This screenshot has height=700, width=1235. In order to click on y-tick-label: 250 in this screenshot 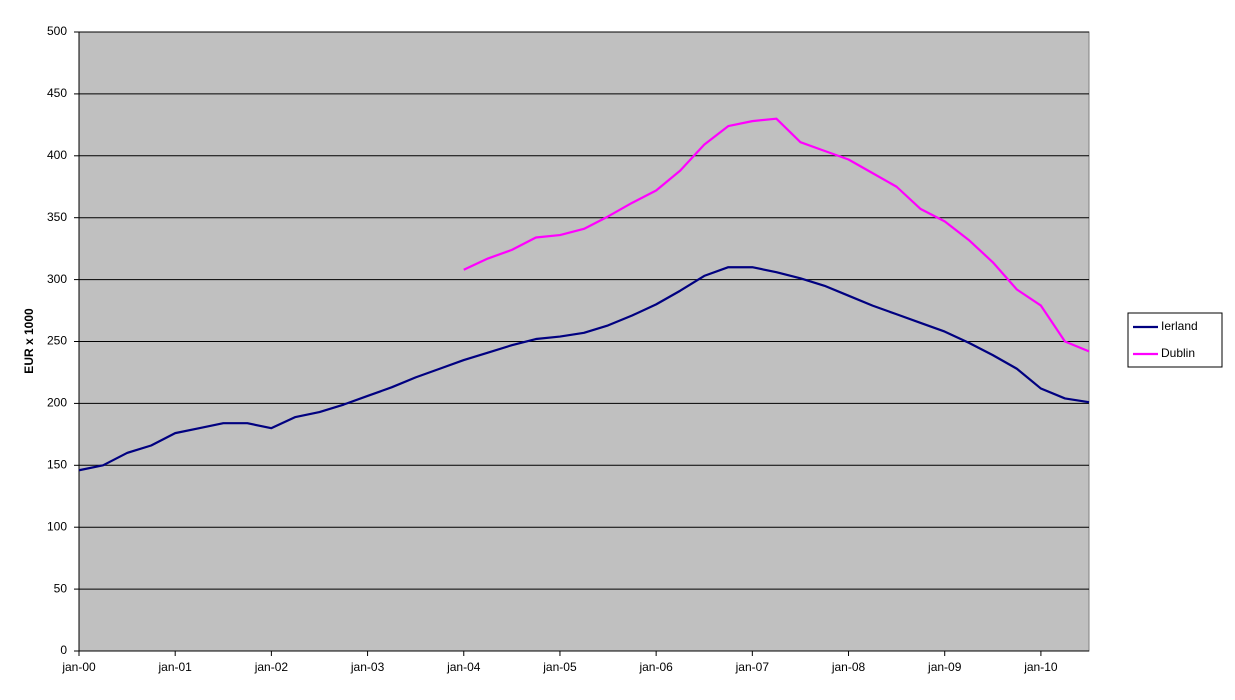, I will do `click(57, 341)`.